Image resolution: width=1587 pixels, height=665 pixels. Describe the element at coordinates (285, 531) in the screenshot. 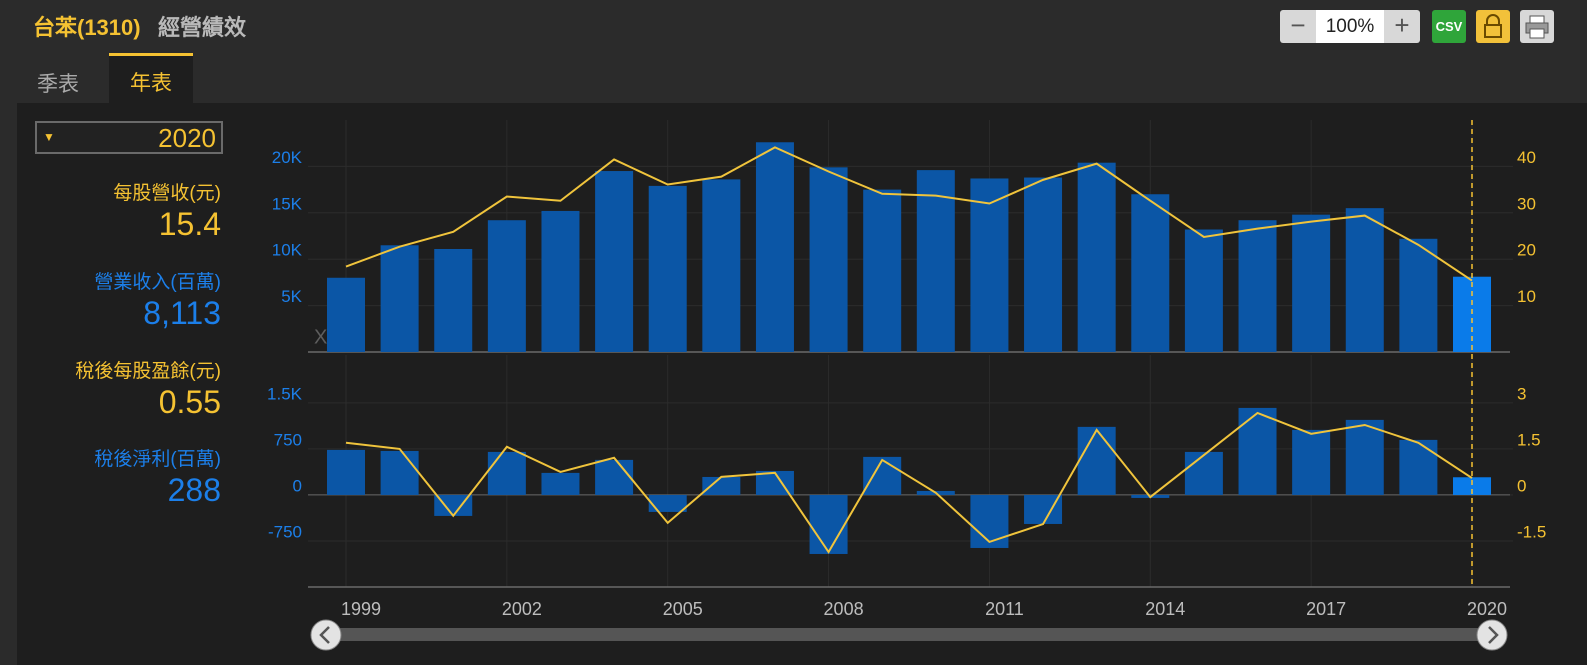

I see `y-tick-label: -750` at that location.